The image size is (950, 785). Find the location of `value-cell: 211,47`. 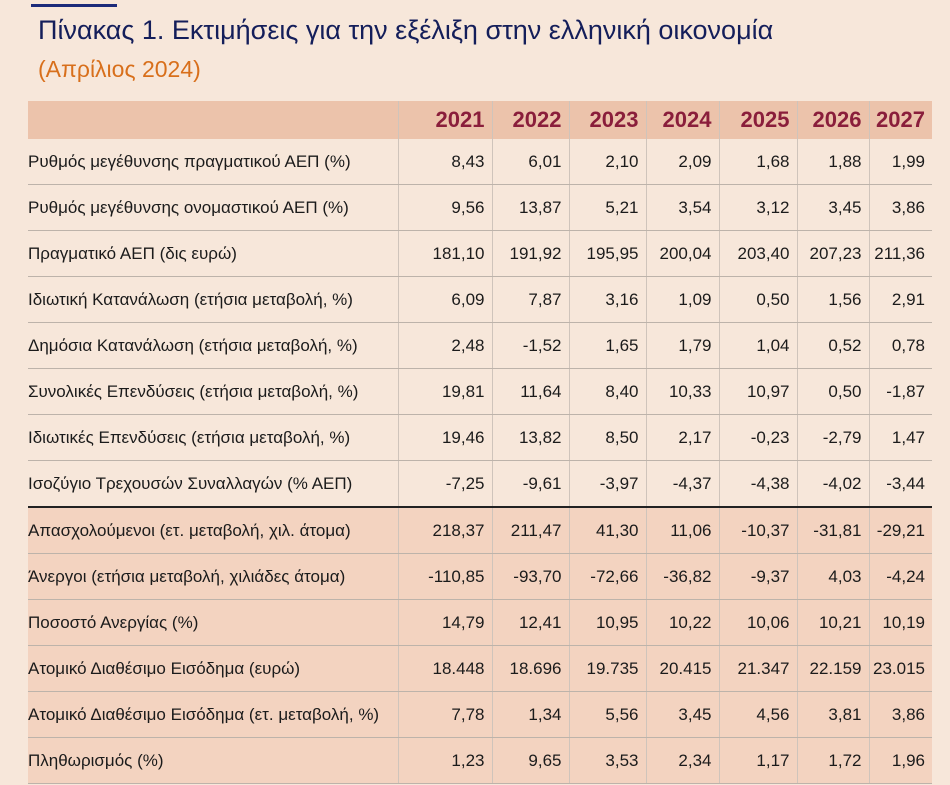

value-cell: 211,47 is located at coordinates (530, 530).